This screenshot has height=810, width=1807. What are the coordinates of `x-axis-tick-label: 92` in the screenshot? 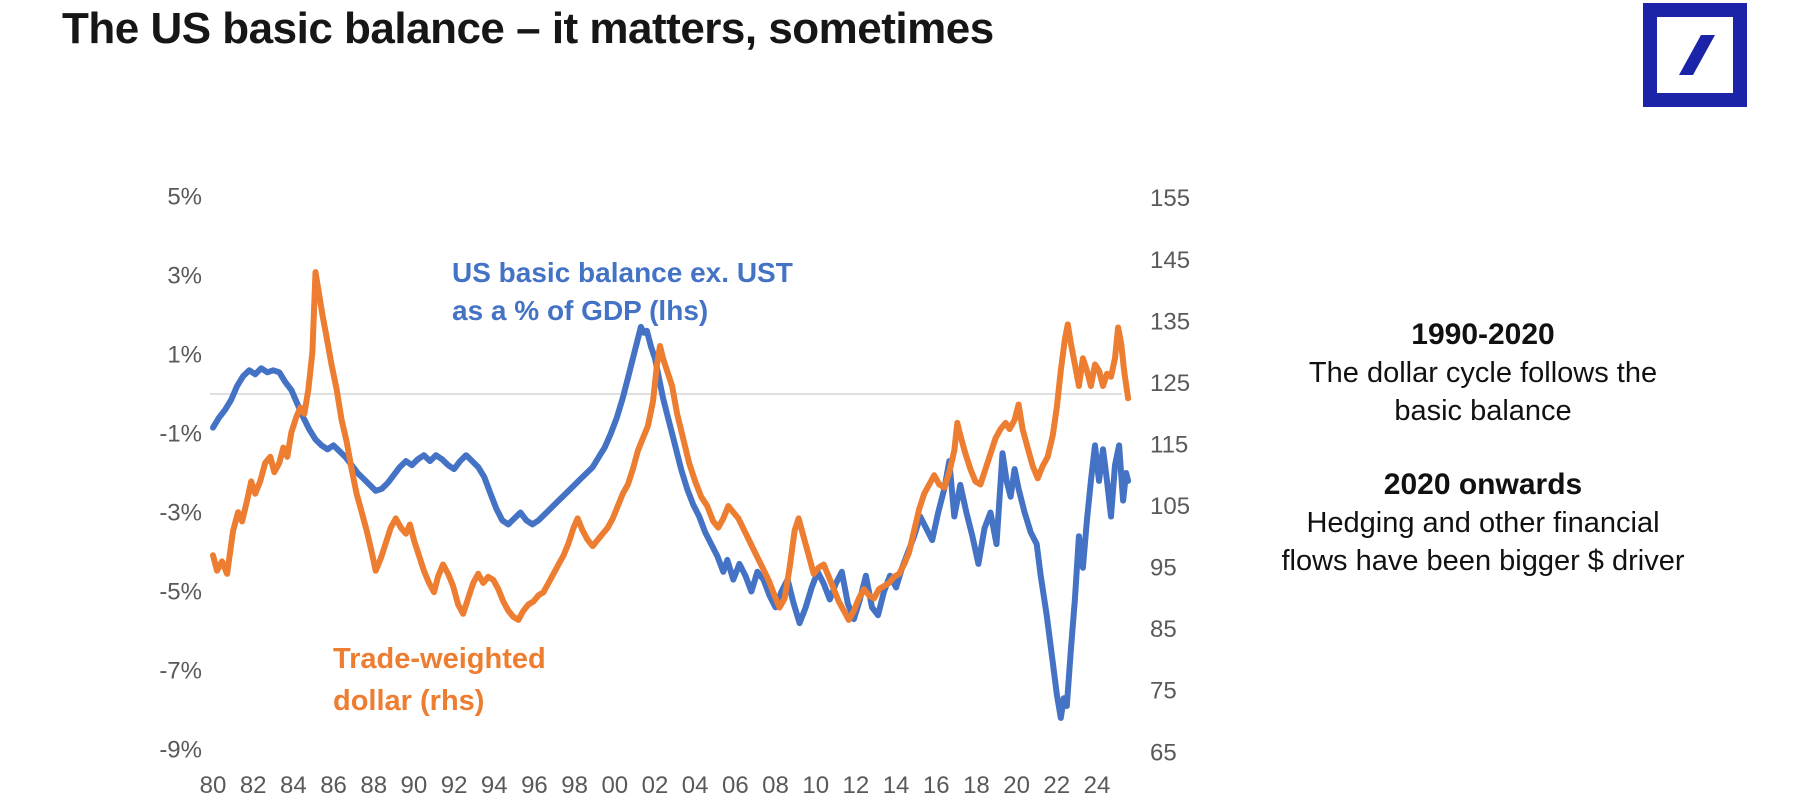 It's located at (454, 785).